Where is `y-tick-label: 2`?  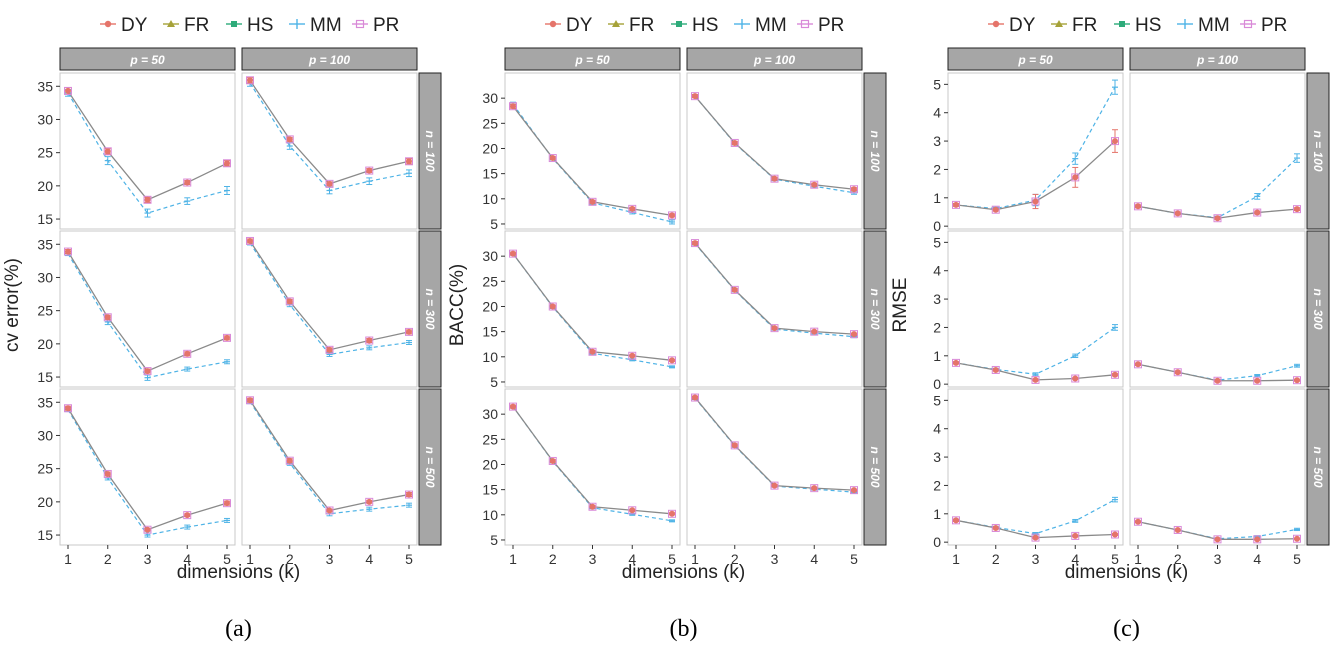
y-tick-label: 2 is located at coordinates (937, 327).